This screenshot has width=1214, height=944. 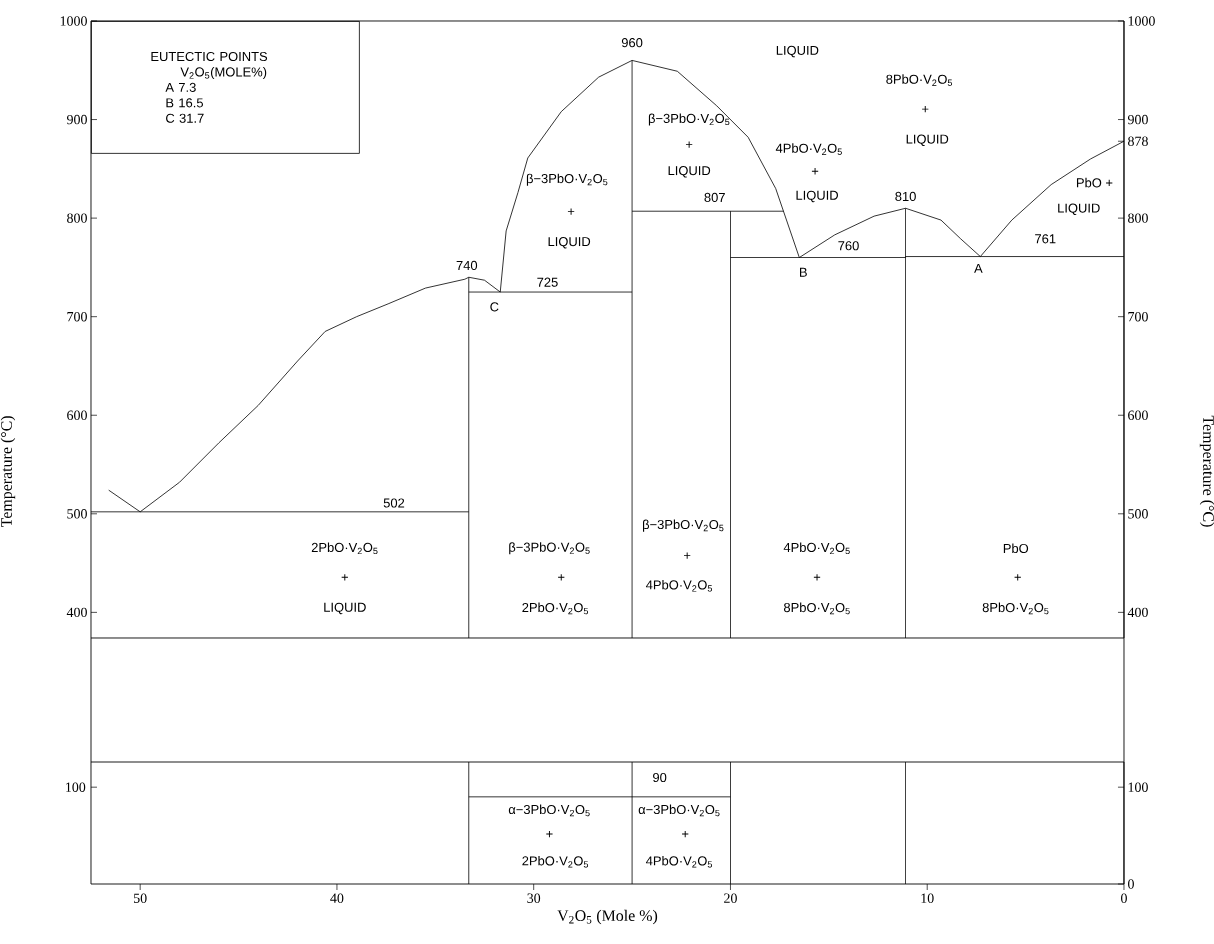 What do you see at coordinates (8, 472) in the screenshot?
I see `y-axis-title: Temperature (°C)` at bounding box center [8, 472].